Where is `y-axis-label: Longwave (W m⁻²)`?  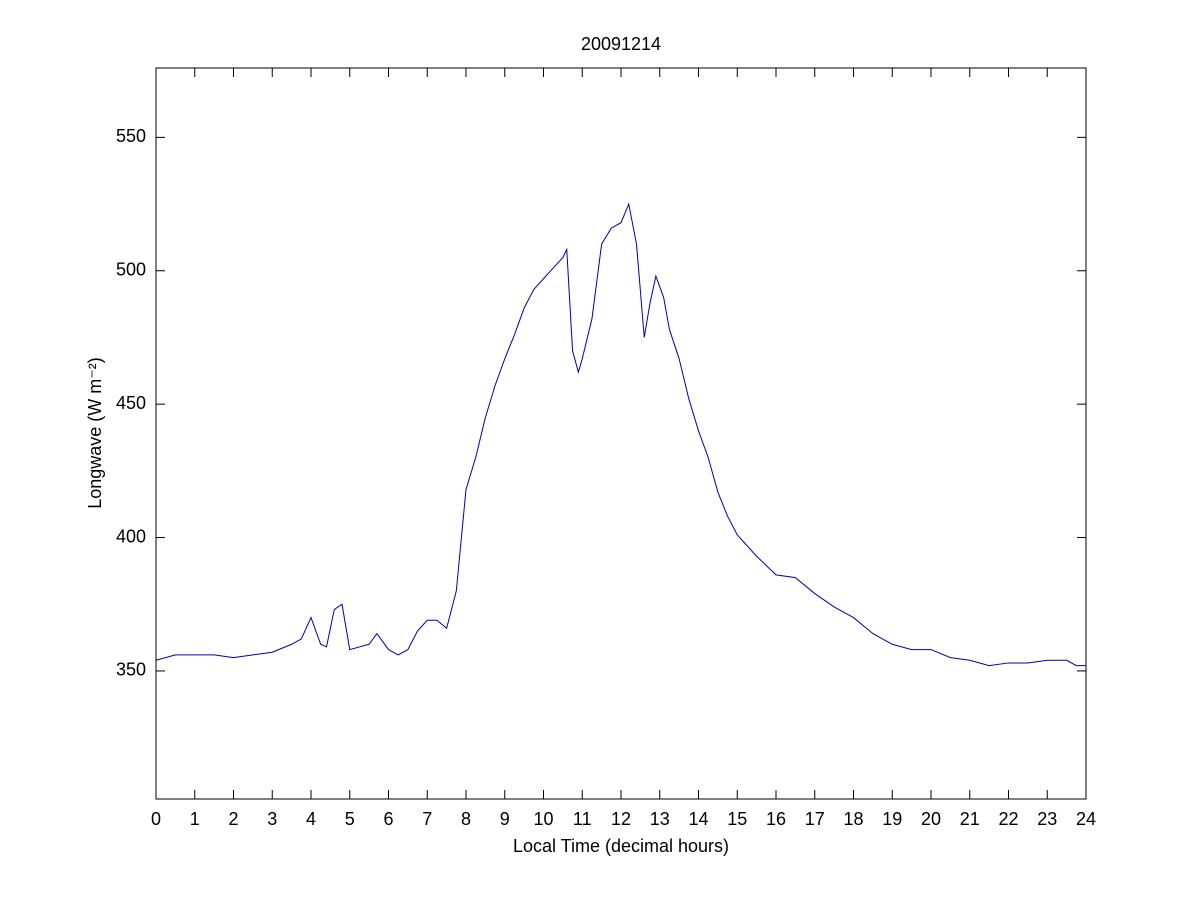
y-axis-label: Longwave (W m⁻²) is located at coordinates (95, 433).